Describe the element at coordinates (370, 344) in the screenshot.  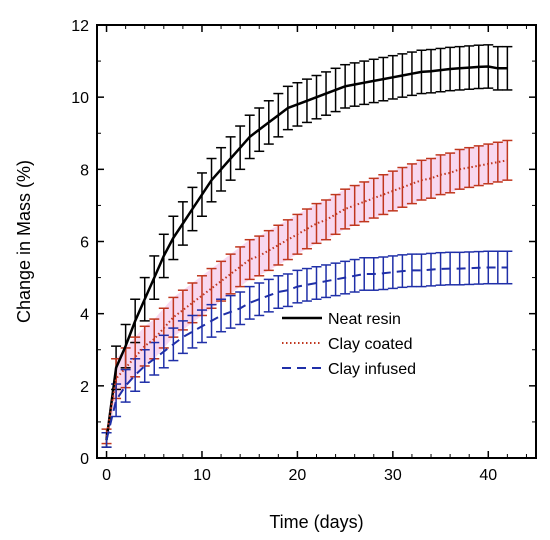
I see `clay-coated-legend-label: Clay coated` at that location.